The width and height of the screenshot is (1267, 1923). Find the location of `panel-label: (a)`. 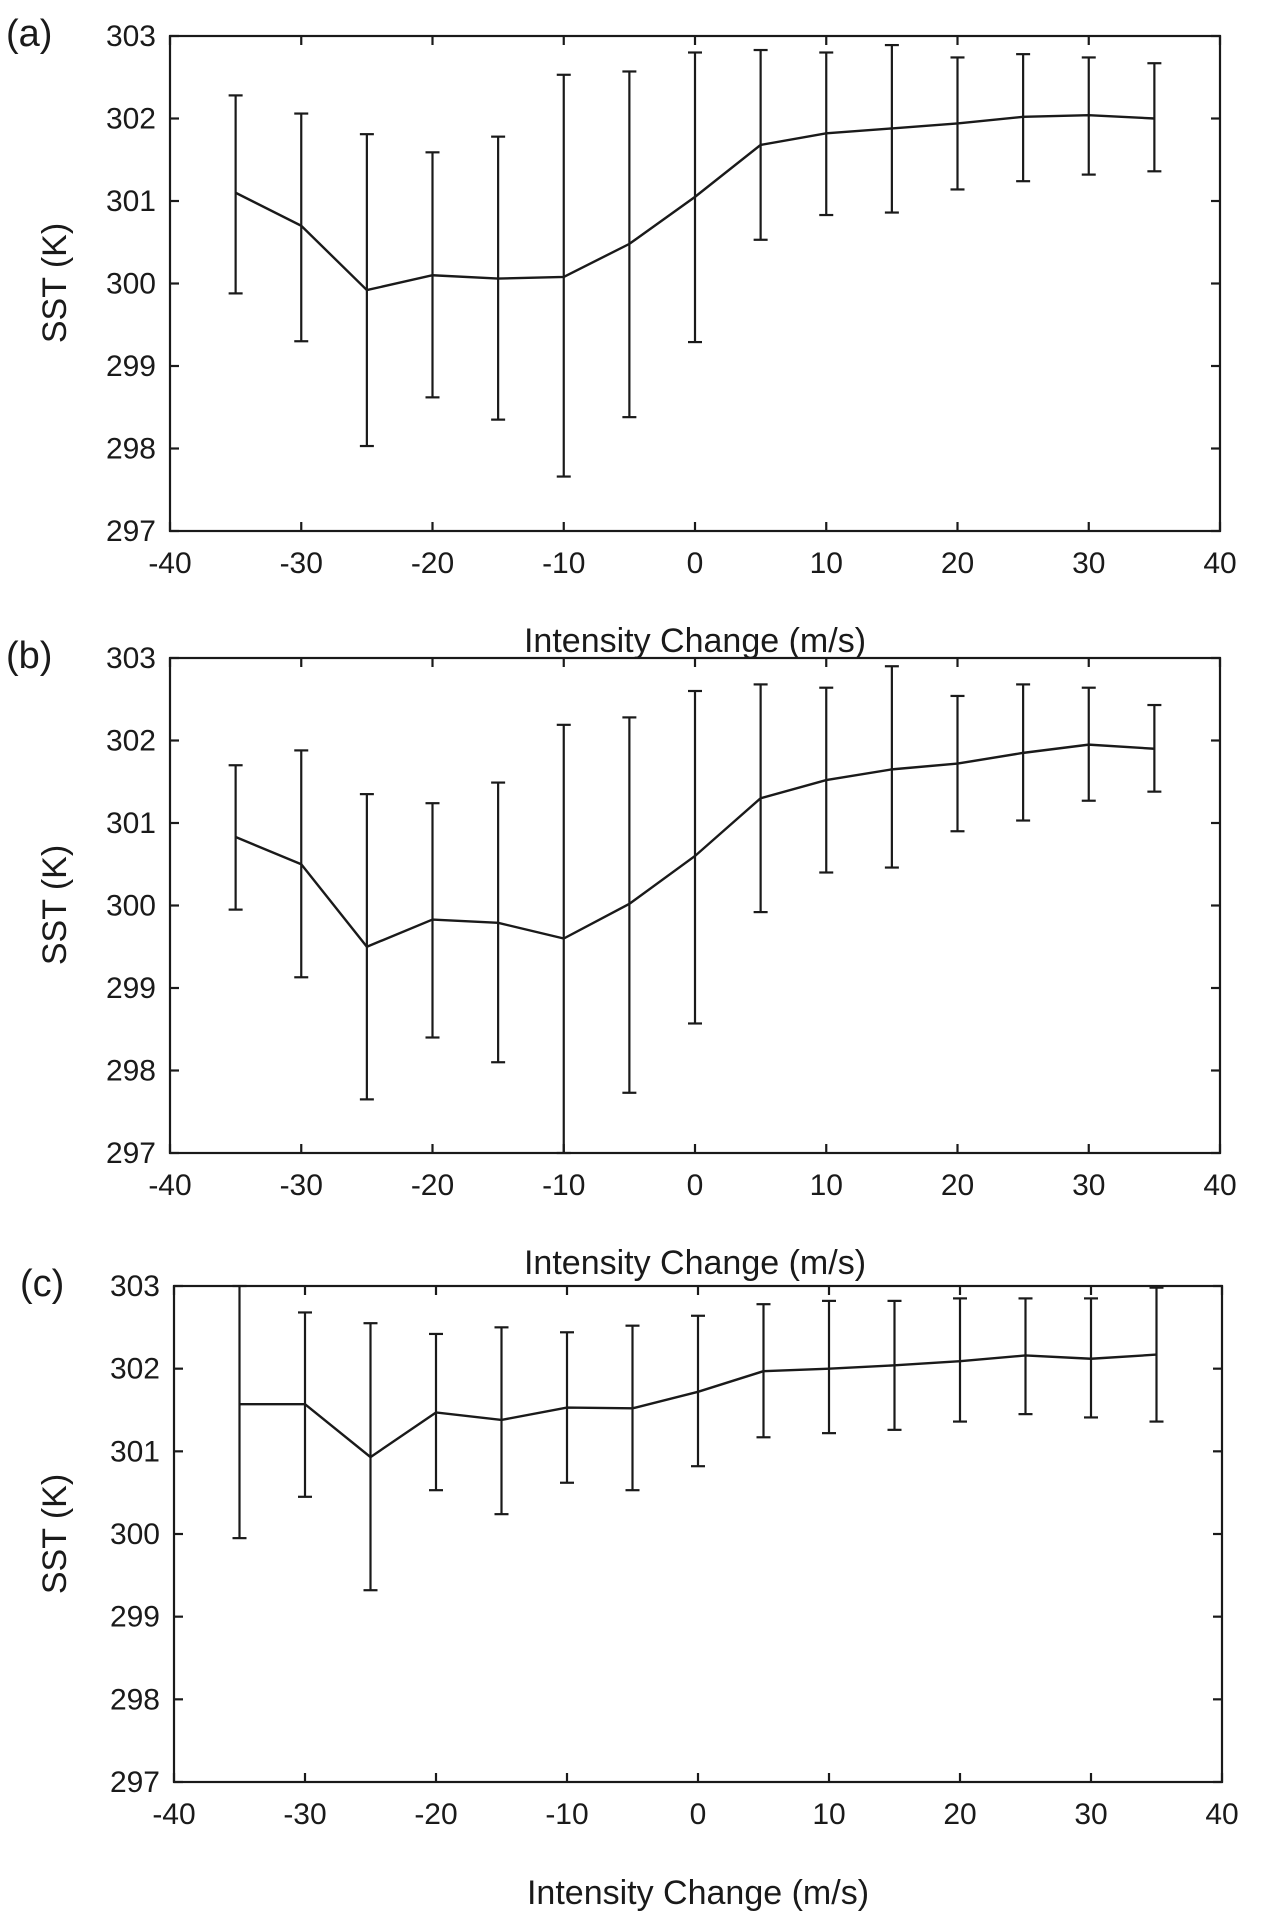

panel-label: (a) is located at coordinates (29, 34).